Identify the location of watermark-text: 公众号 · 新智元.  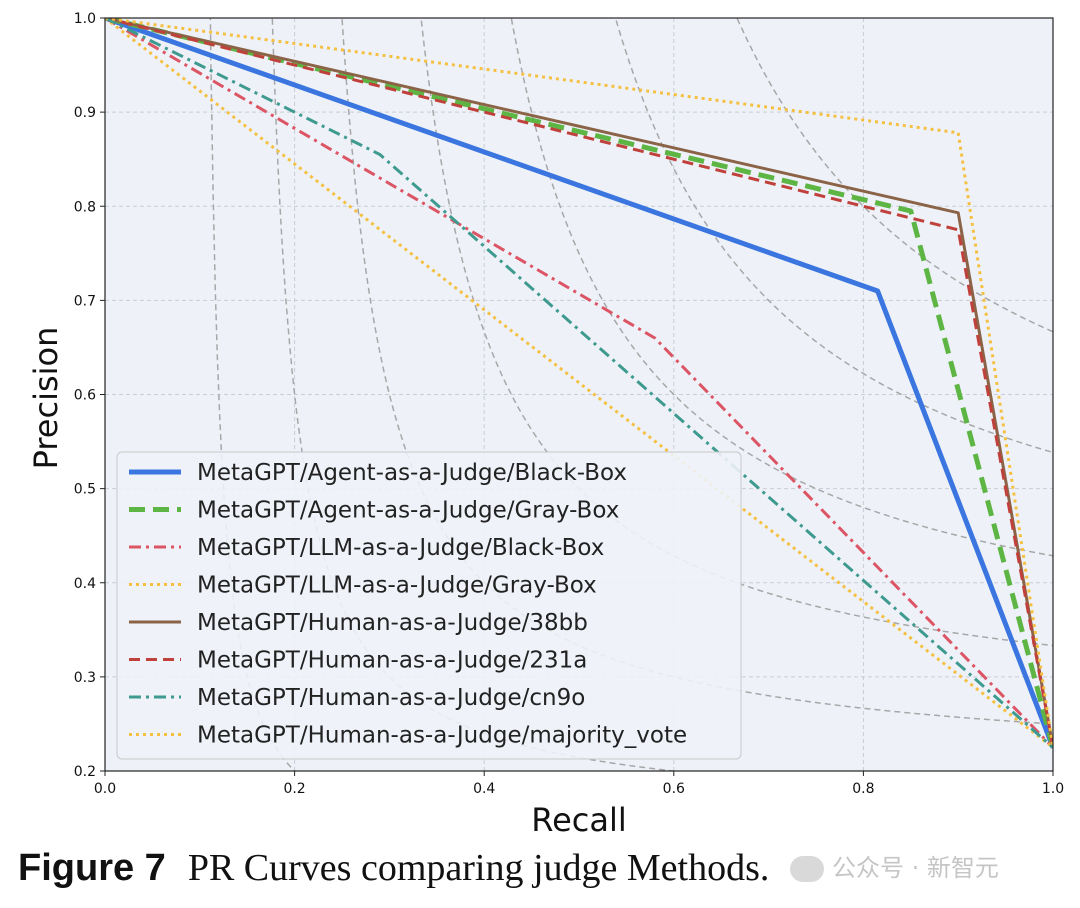
(915, 868).